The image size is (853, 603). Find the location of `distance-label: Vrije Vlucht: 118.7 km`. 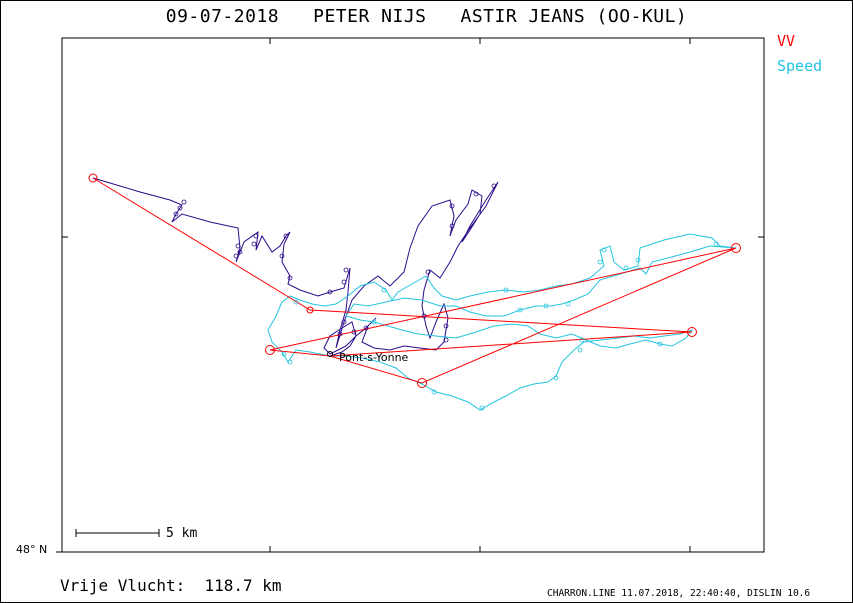

distance-label: Vrije Vlucht: 118.7 km is located at coordinates (171, 585).